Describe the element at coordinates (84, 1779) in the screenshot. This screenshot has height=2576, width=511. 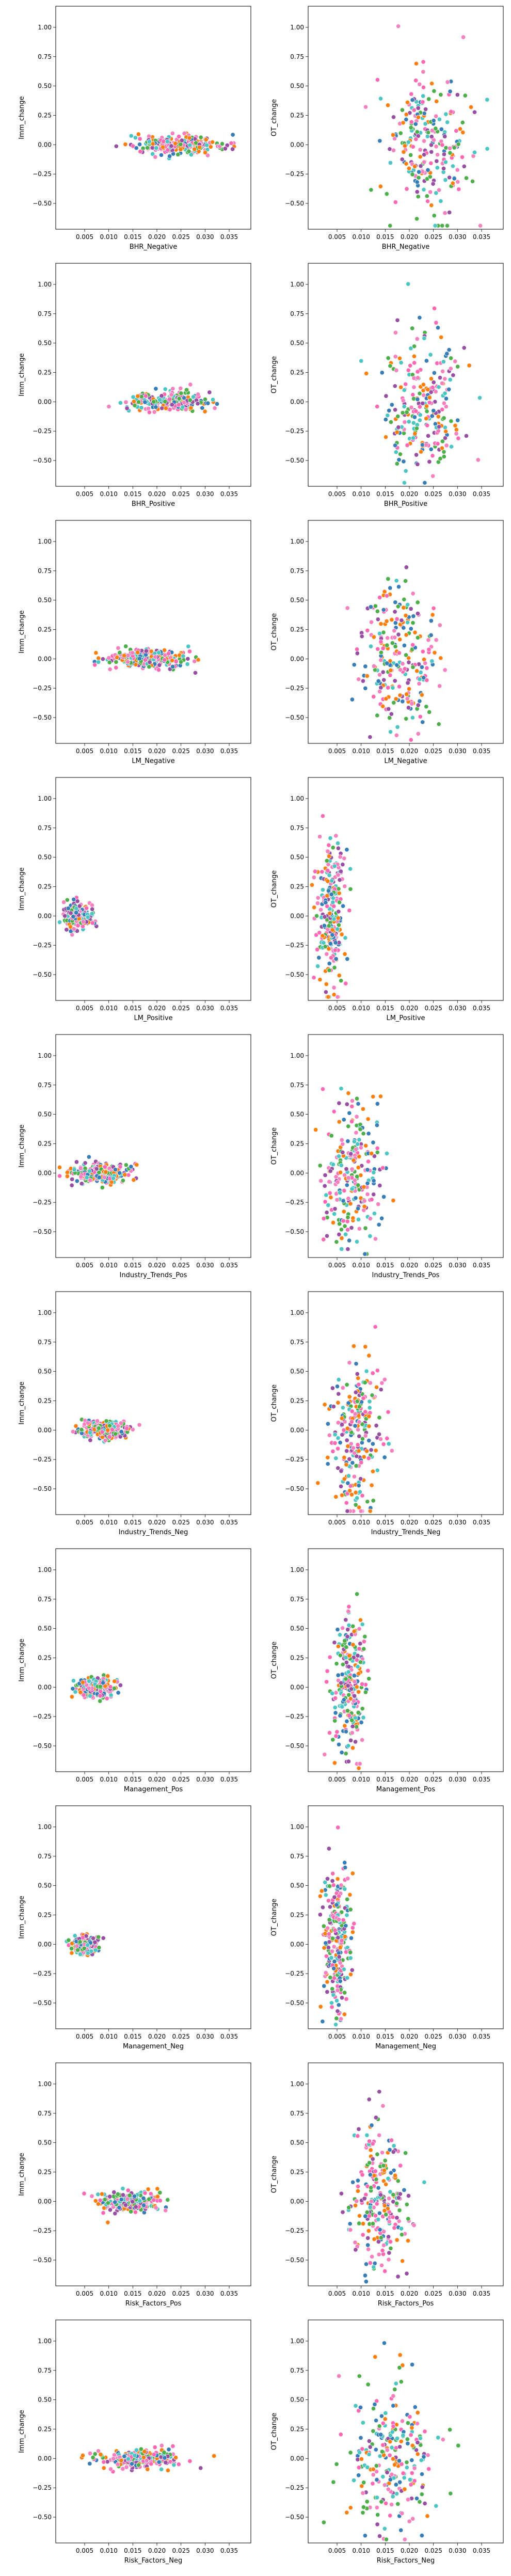
I see `x-tick-label: 0.005` at that location.